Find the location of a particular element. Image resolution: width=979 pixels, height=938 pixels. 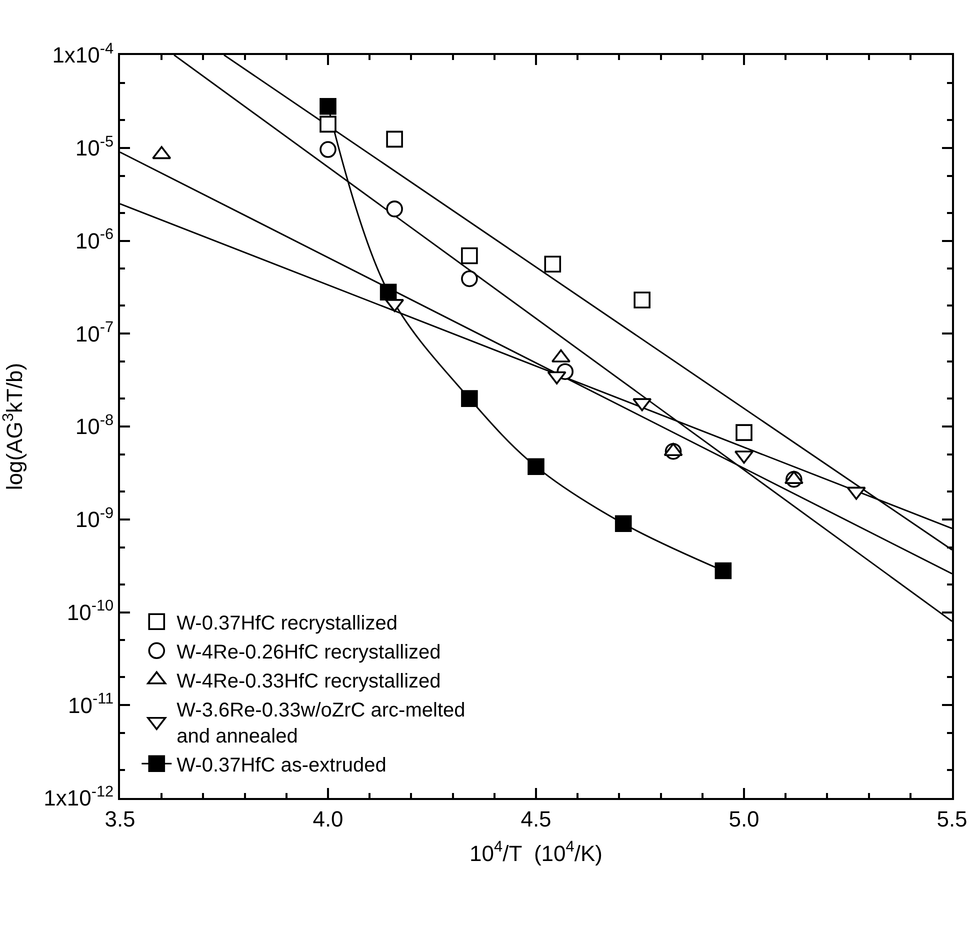

legend-label: W-0.37HfC as-extruded is located at coordinates (281, 765).